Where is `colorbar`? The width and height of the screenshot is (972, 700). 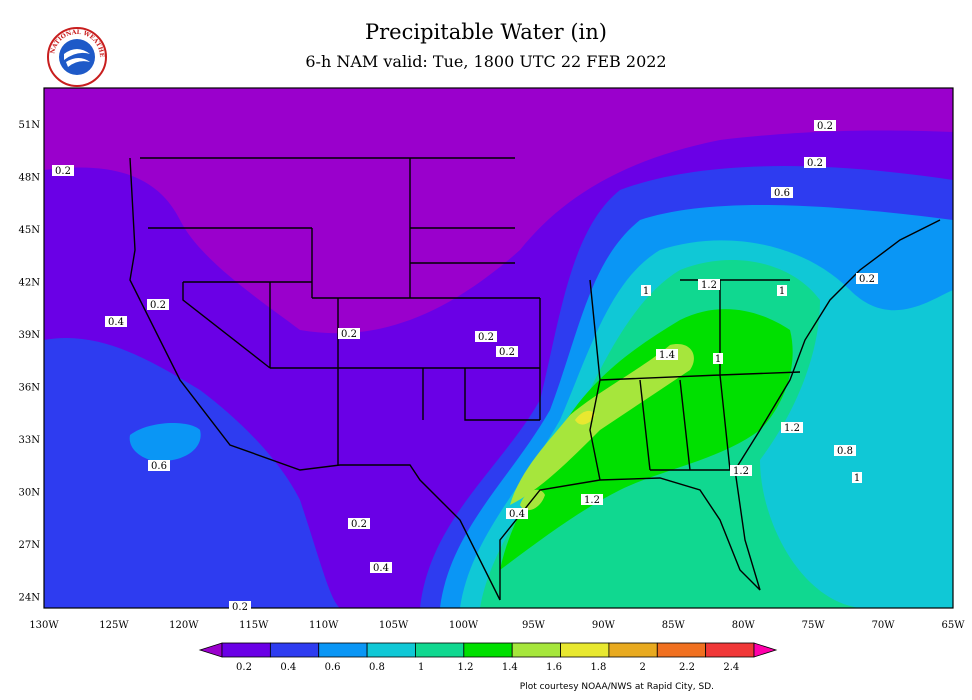
colorbar is located at coordinates (488, 650).